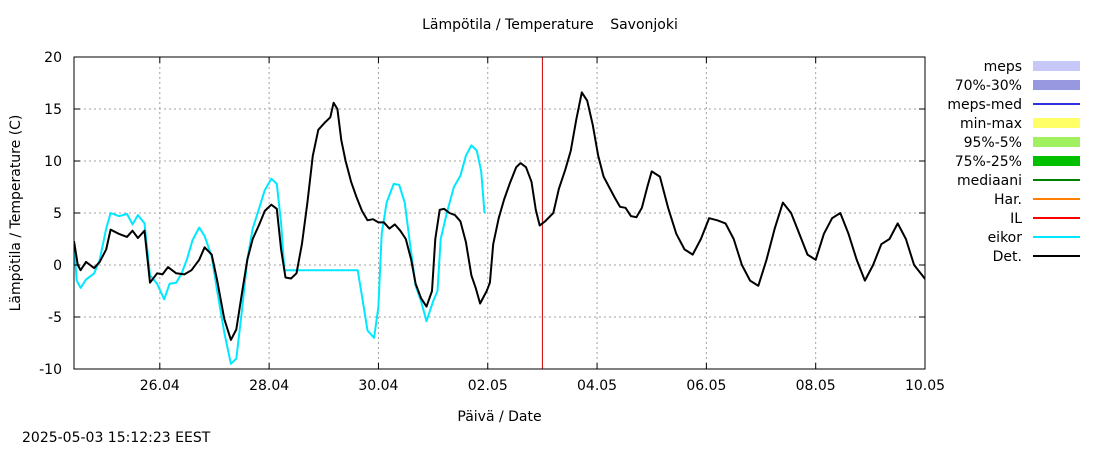  I want to click on legend-swatch-70-30-, so click(1056, 85).